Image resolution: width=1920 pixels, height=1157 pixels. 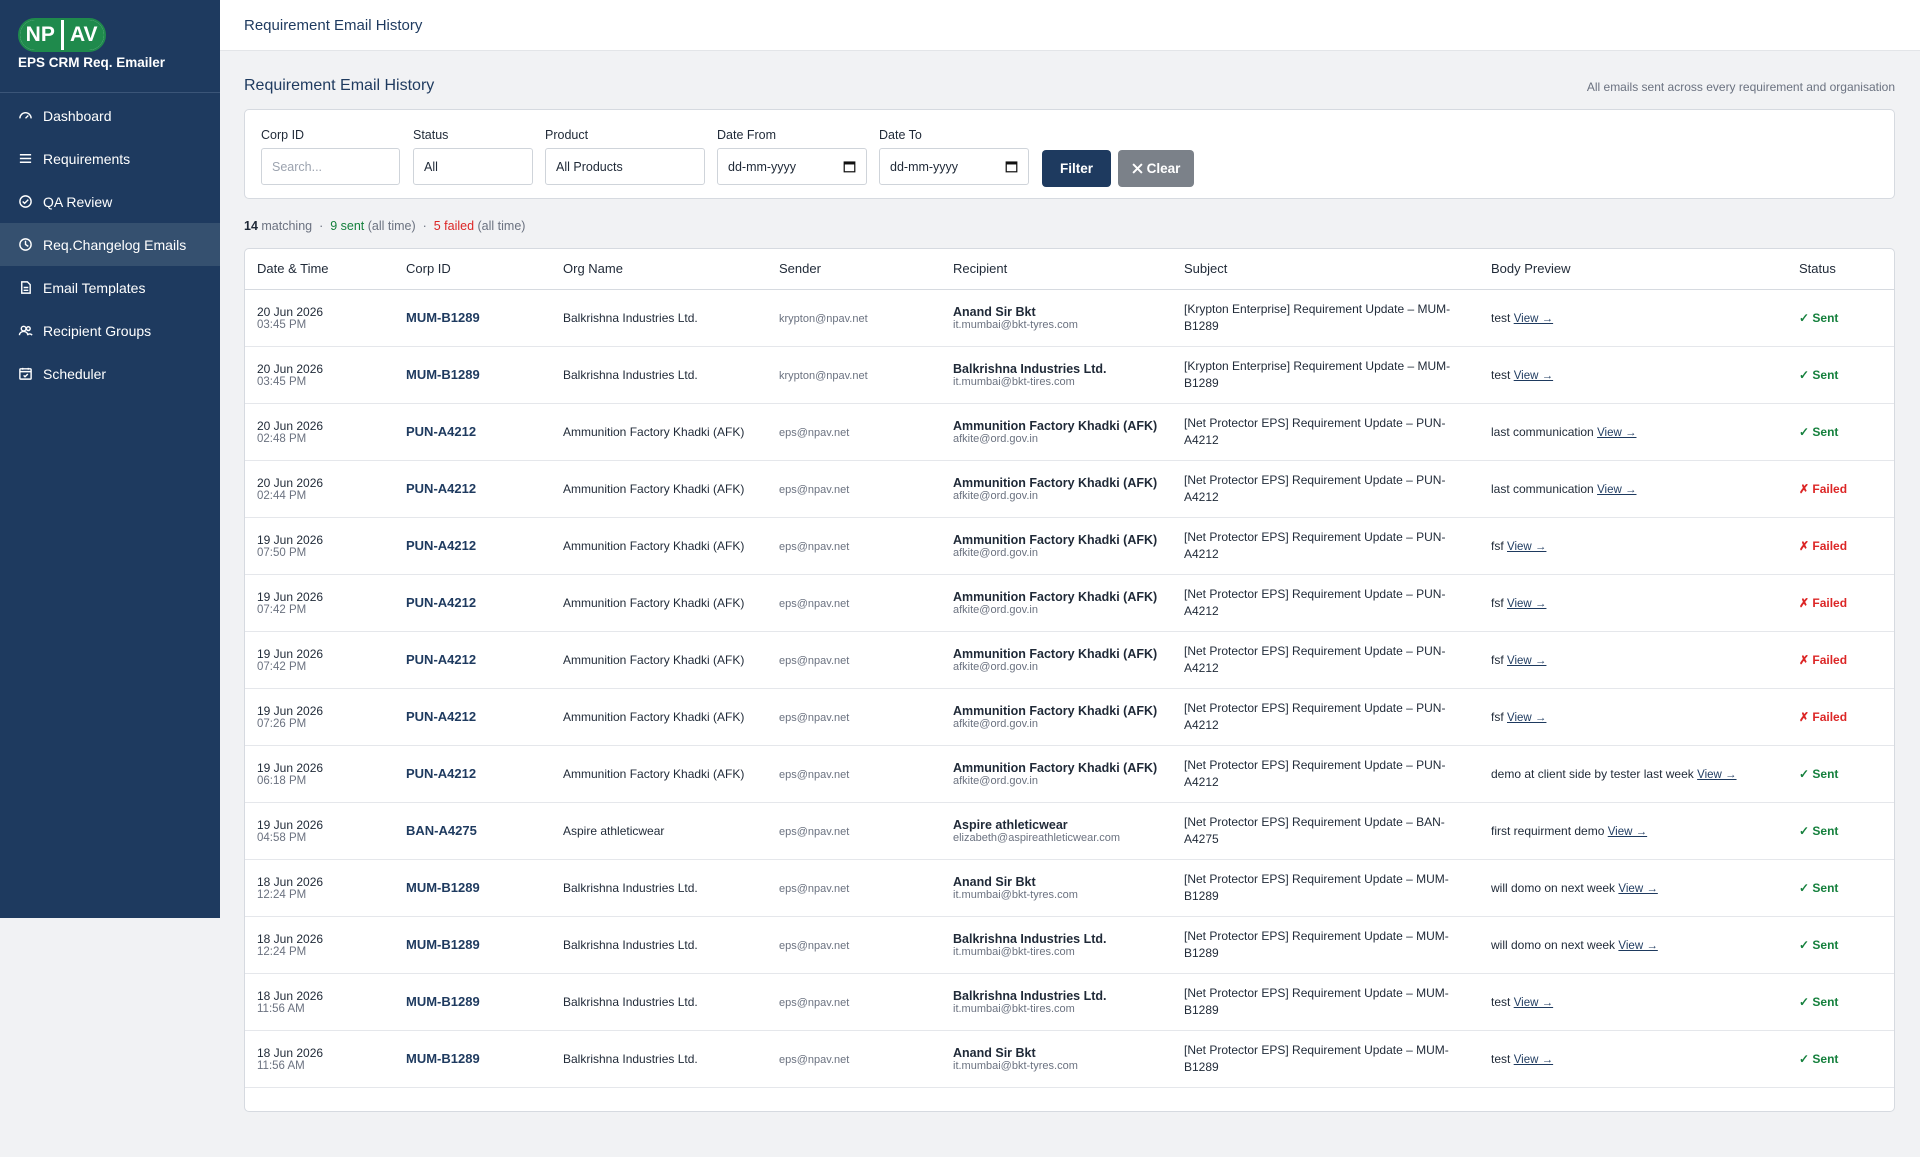 I want to click on cell-body: will domo on next week View →, so click(x=1633, y=945).